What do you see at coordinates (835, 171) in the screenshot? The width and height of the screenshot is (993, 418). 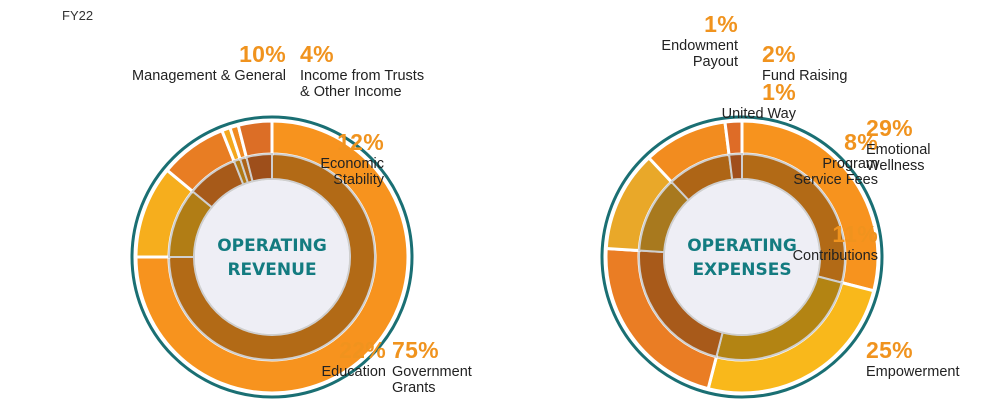 I see `slice-category: Program Service Fees` at bounding box center [835, 171].